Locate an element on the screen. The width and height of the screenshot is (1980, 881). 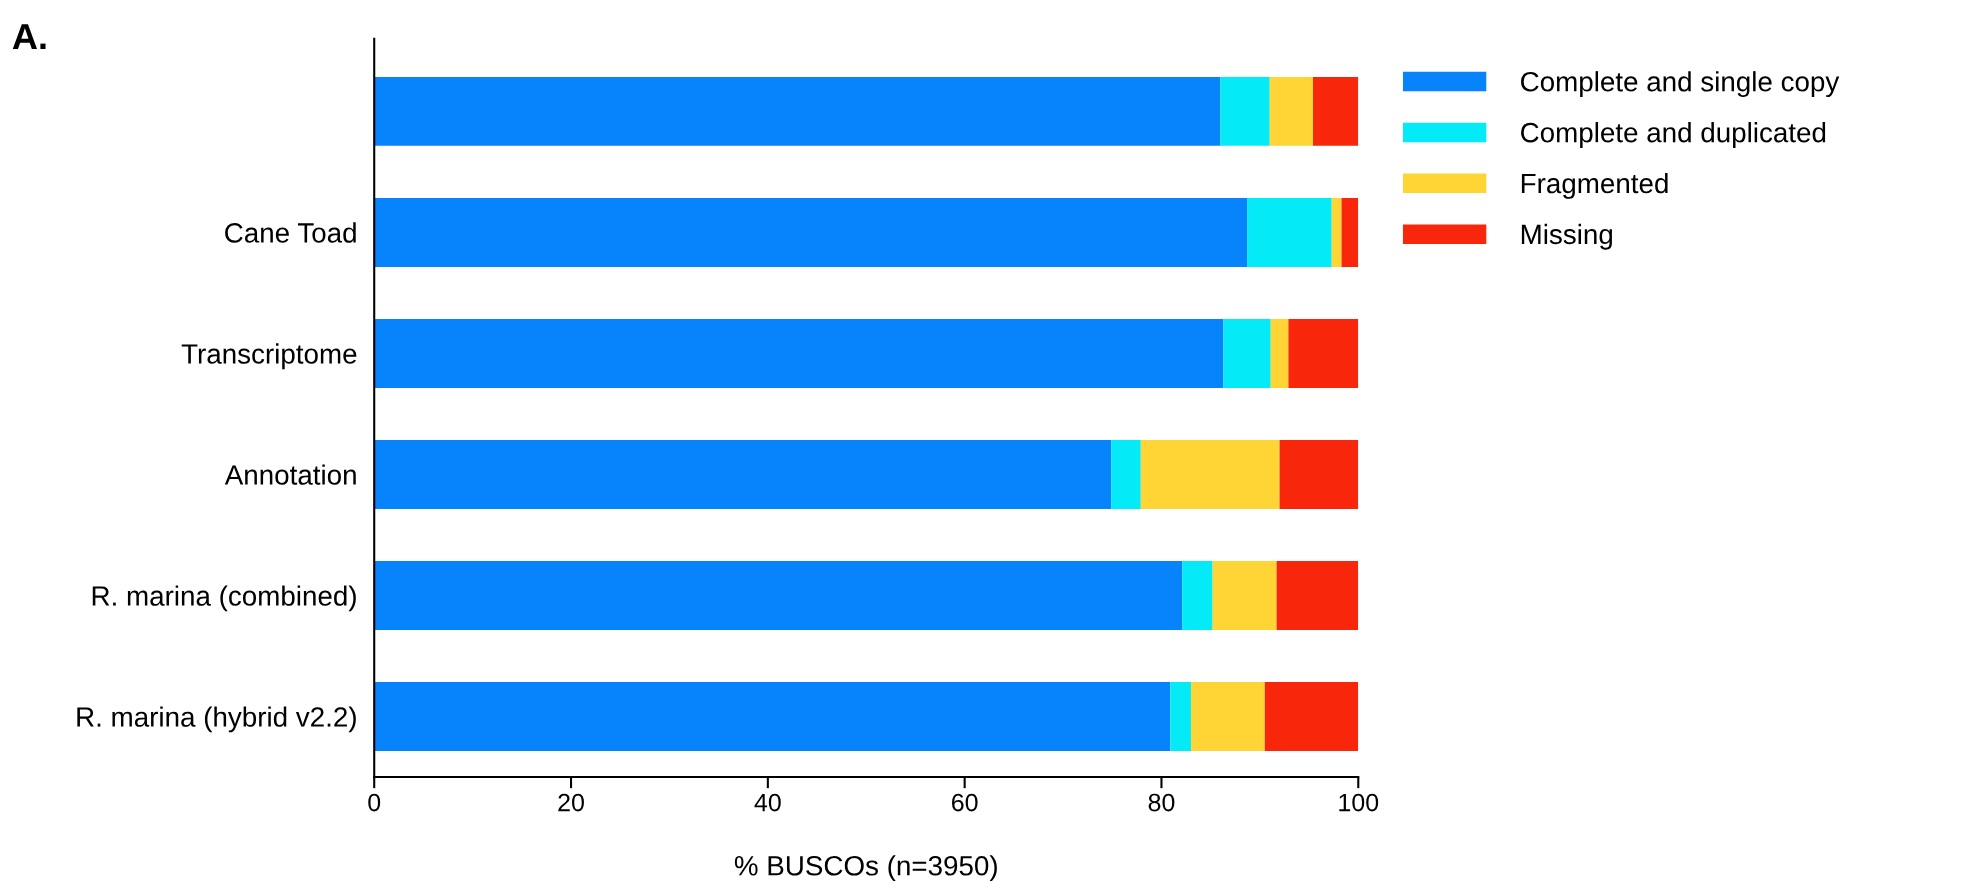
legend-label: Complete and duplicated is located at coordinates (1673, 135).